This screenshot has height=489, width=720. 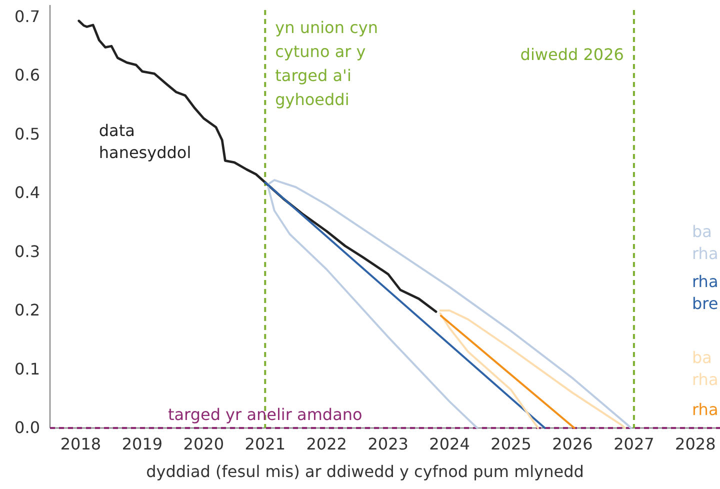 I want to click on x-tick-label: 2022, so click(x=326, y=444).